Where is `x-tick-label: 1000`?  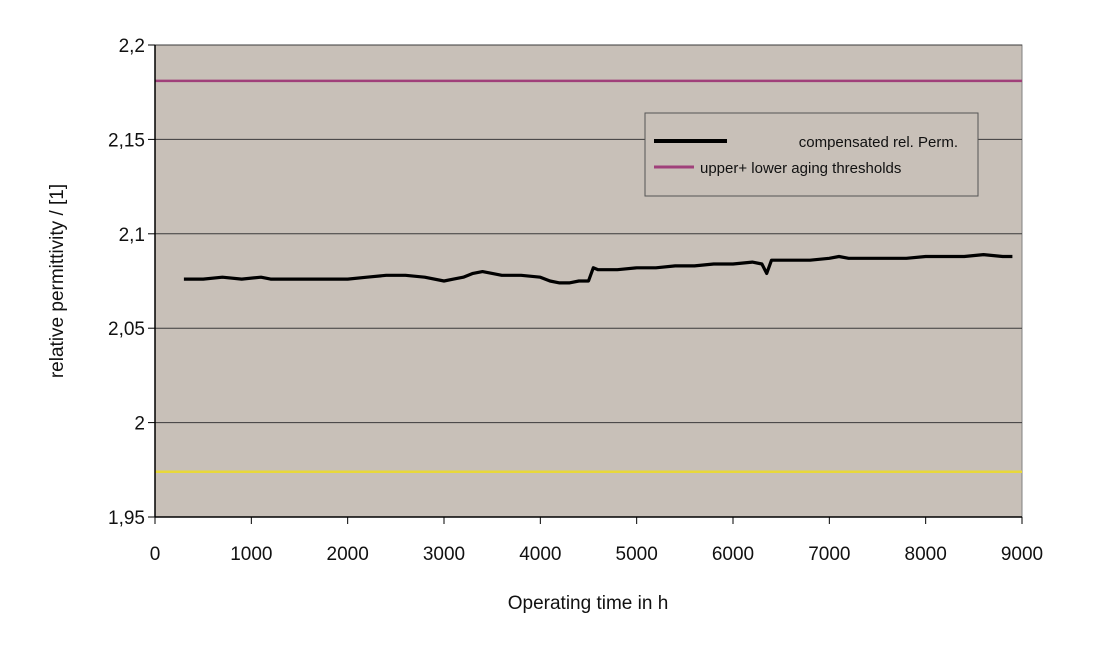
x-tick-label: 1000 is located at coordinates (251, 554).